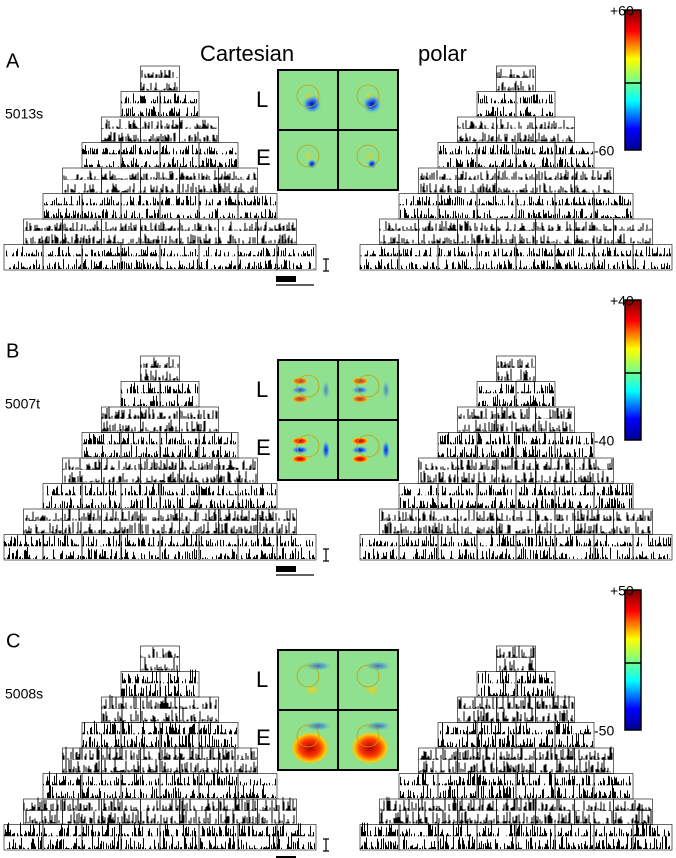 This screenshot has width=676, height=858. Describe the element at coordinates (338, 710) in the screenshot. I see `receptive-field-maps` at that location.